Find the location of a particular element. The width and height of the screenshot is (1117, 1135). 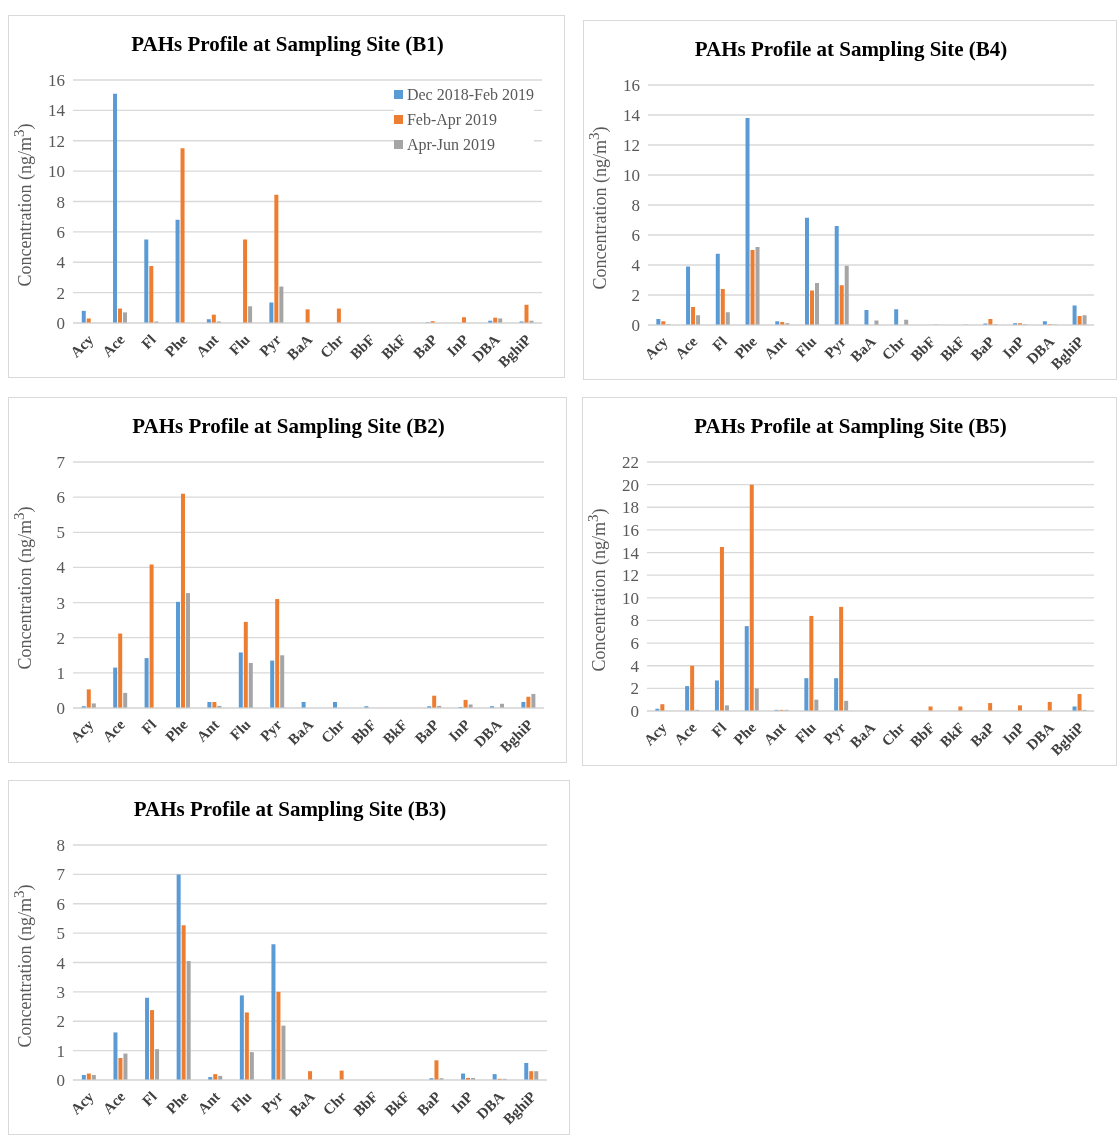

legend-label: Dec 2018-Feb 2019 is located at coordinates (470, 95).